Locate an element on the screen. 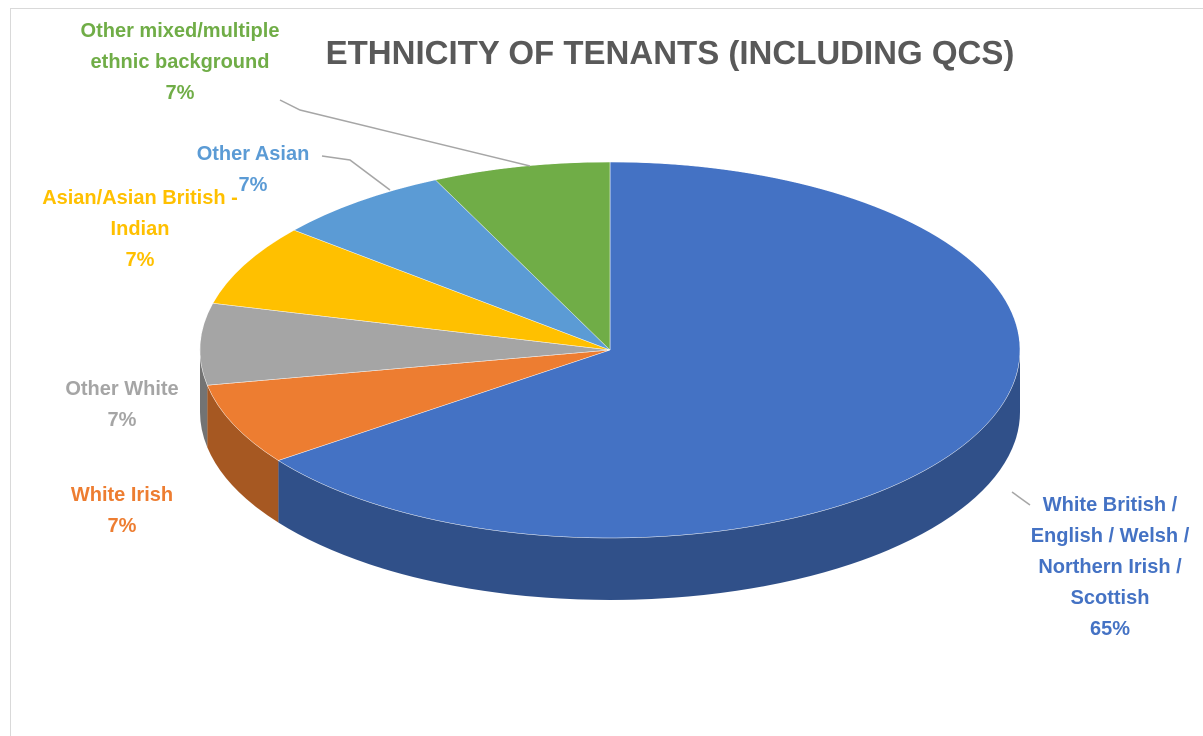  category-label: Asian/Asian British - Indian is located at coordinates (140, 213).